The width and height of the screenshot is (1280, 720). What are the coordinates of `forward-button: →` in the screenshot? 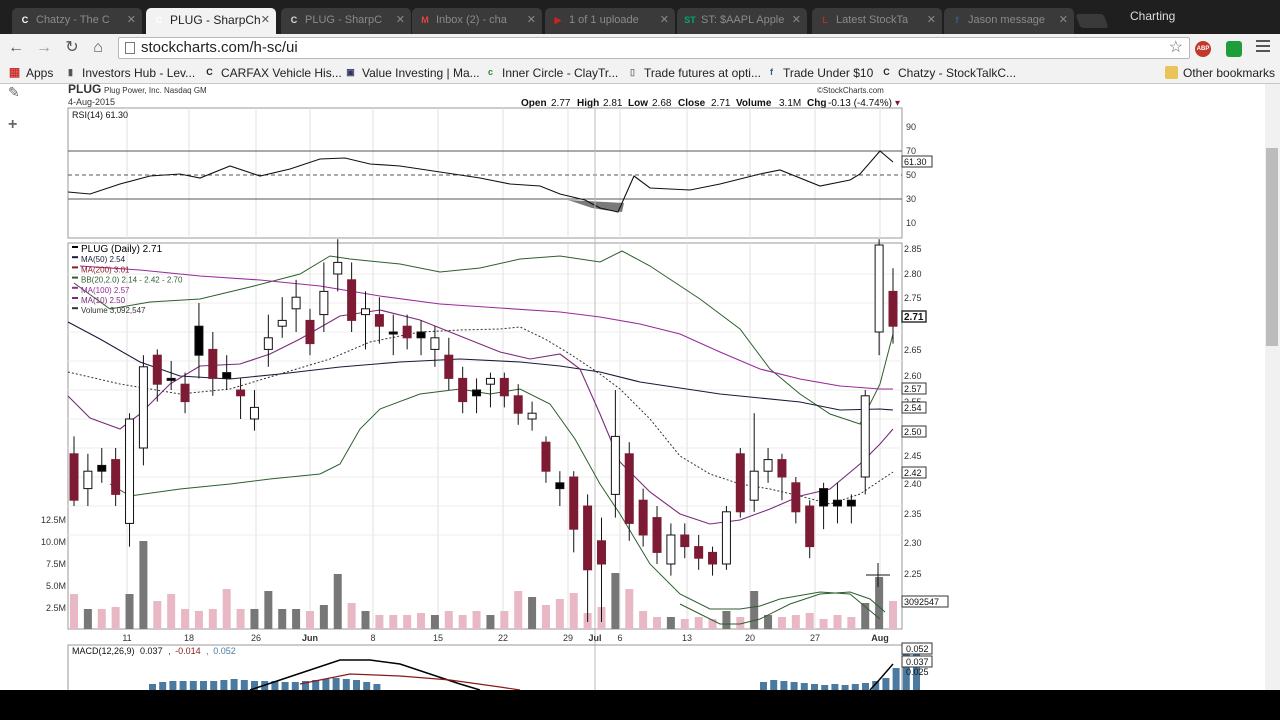 It's located at (44, 47).